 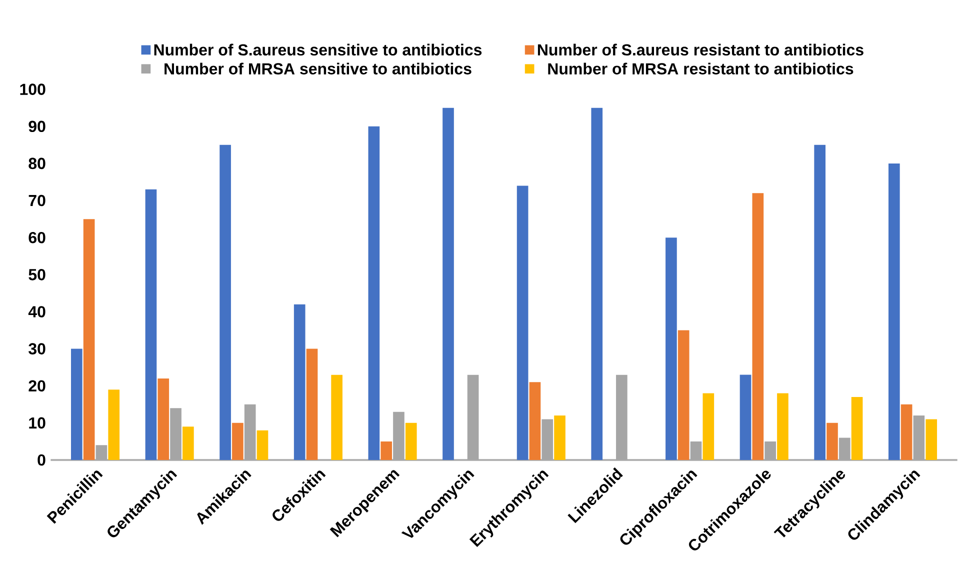 What do you see at coordinates (318, 50) in the screenshot?
I see `legend-label: Number of S.aureus sensitive to antibiotics` at bounding box center [318, 50].